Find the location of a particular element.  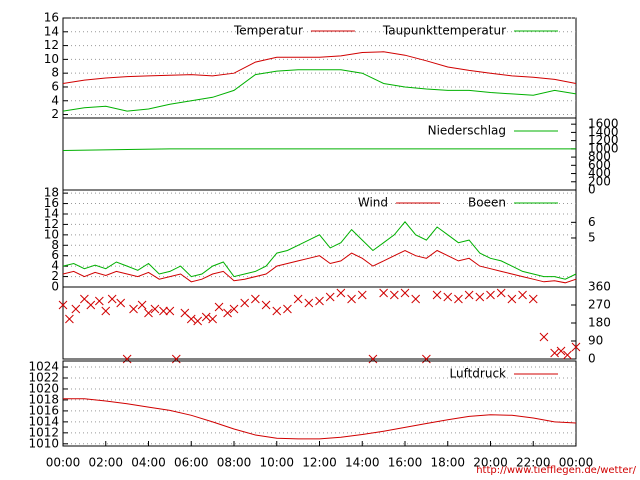

y2-tick-label: 5 is located at coordinates (592, 237).